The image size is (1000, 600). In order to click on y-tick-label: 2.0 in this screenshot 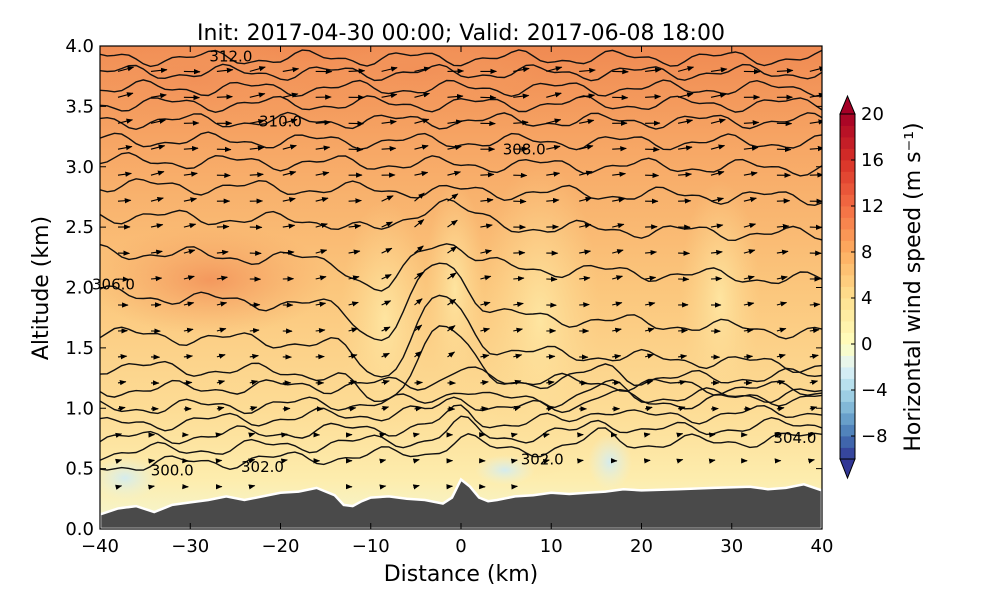, I will do `click(79, 288)`.